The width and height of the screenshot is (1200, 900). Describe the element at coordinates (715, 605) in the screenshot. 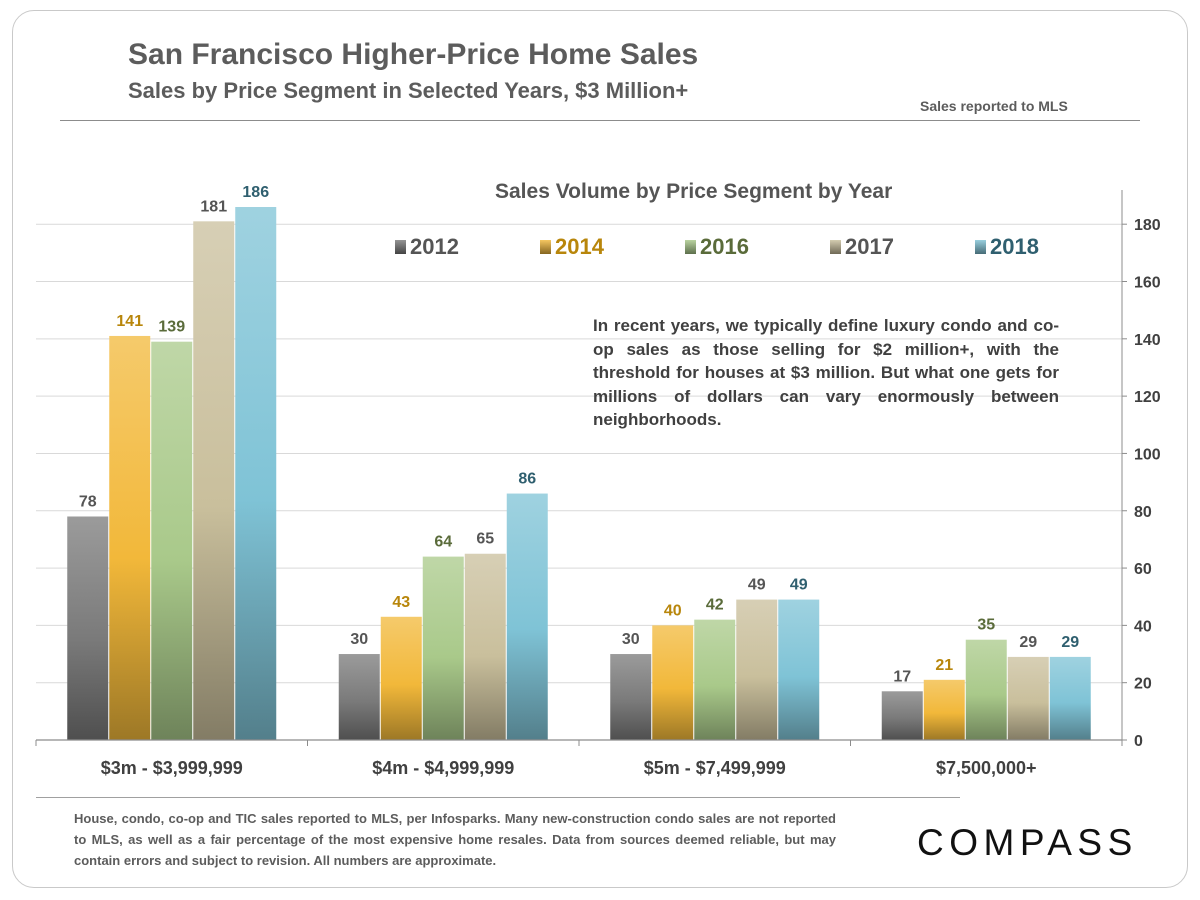

I see `data-label: 42` at that location.